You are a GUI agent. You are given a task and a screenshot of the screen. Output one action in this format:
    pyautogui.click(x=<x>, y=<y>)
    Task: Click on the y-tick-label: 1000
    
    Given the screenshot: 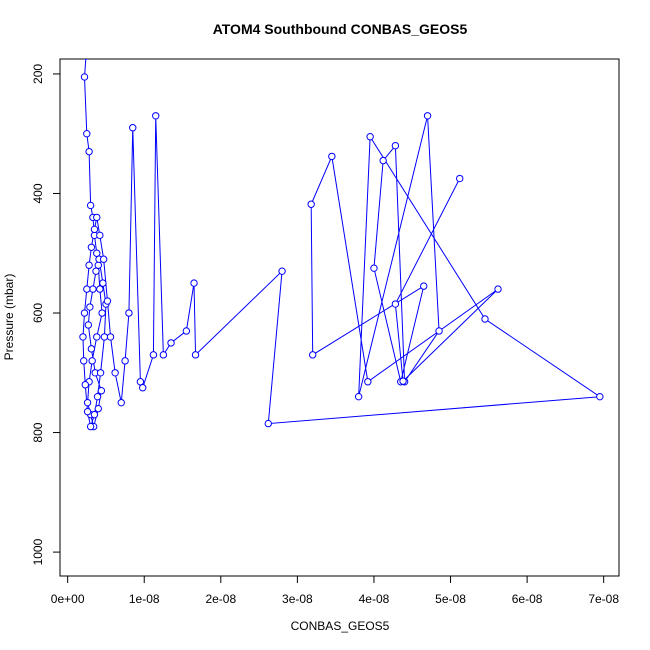 What is the action you would take?
    pyautogui.click(x=38, y=551)
    